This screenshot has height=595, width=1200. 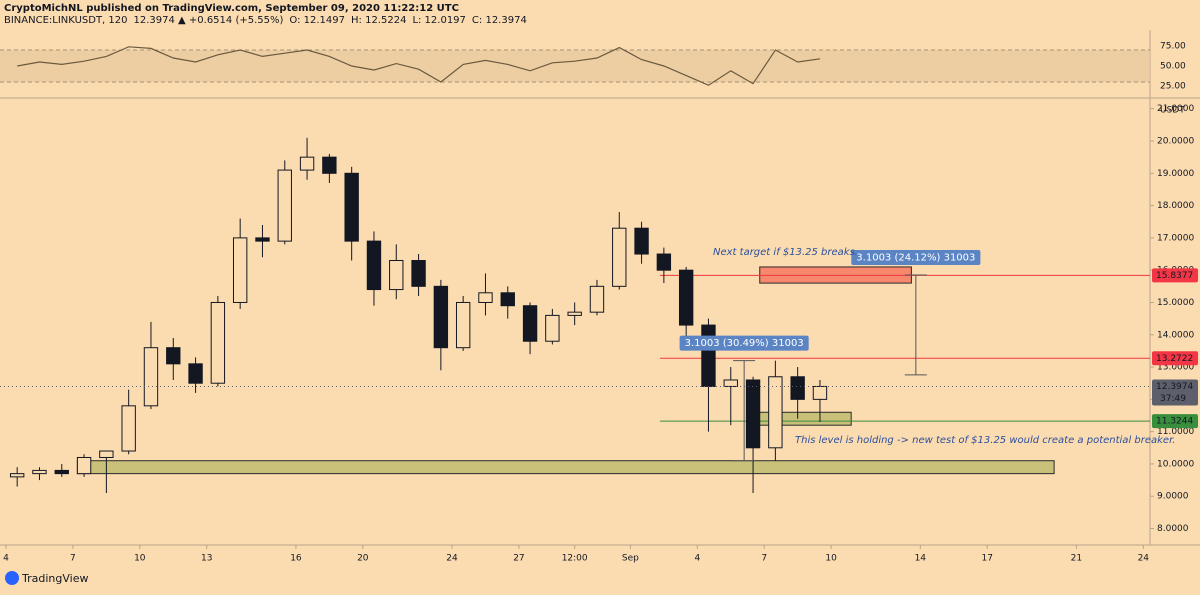 I want to click on footer-logo: TradingView, so click(x=46, y=578).